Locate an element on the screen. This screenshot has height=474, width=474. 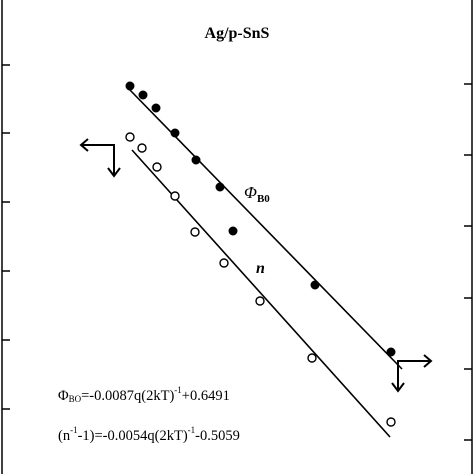
equation-phi-sup: -1 is located at coordinates (178, 390).